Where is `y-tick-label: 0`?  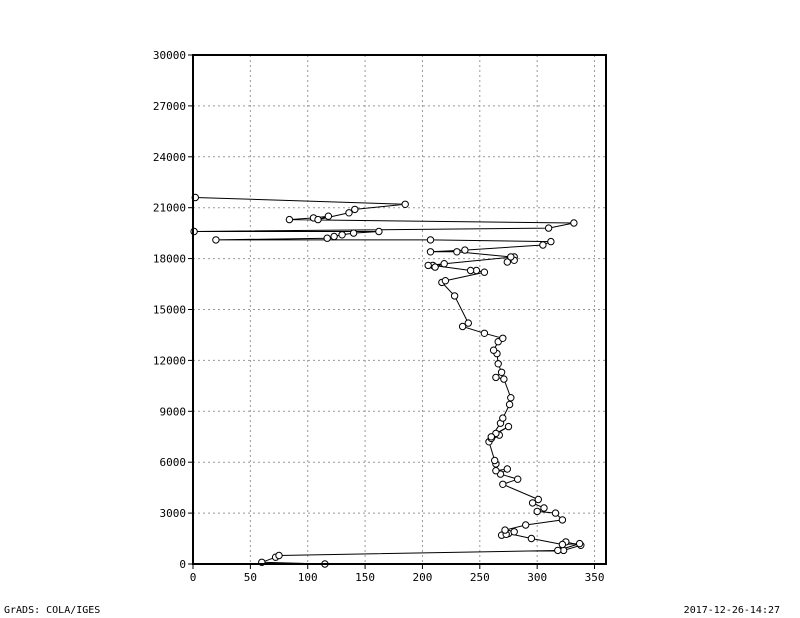
y-tick-label: 0 is located at coordinates (182, 564).